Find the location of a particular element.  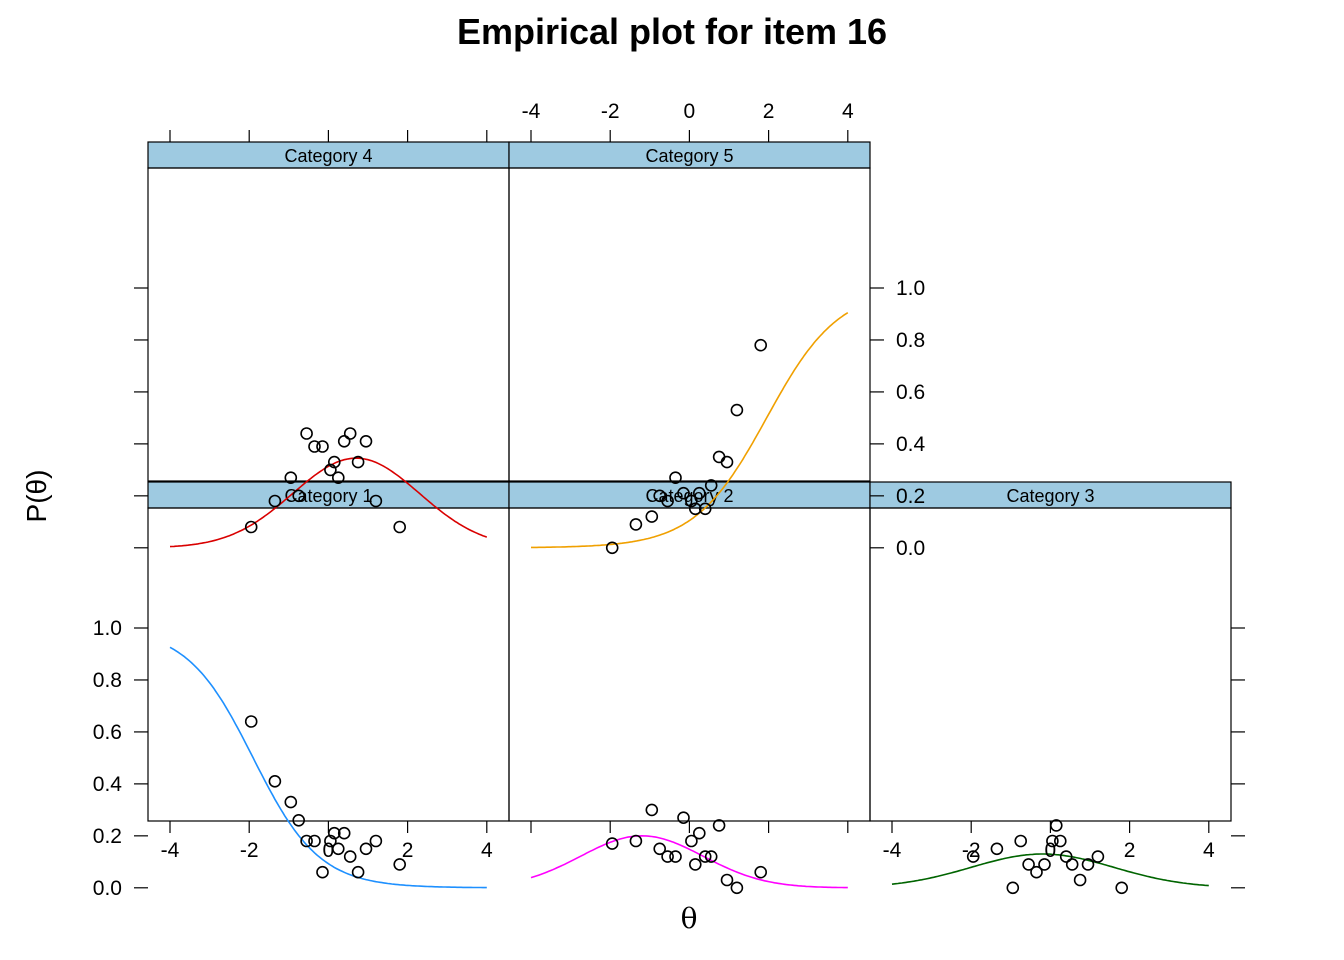

strip-label: Category 5 is located at coordinates (689, 156).